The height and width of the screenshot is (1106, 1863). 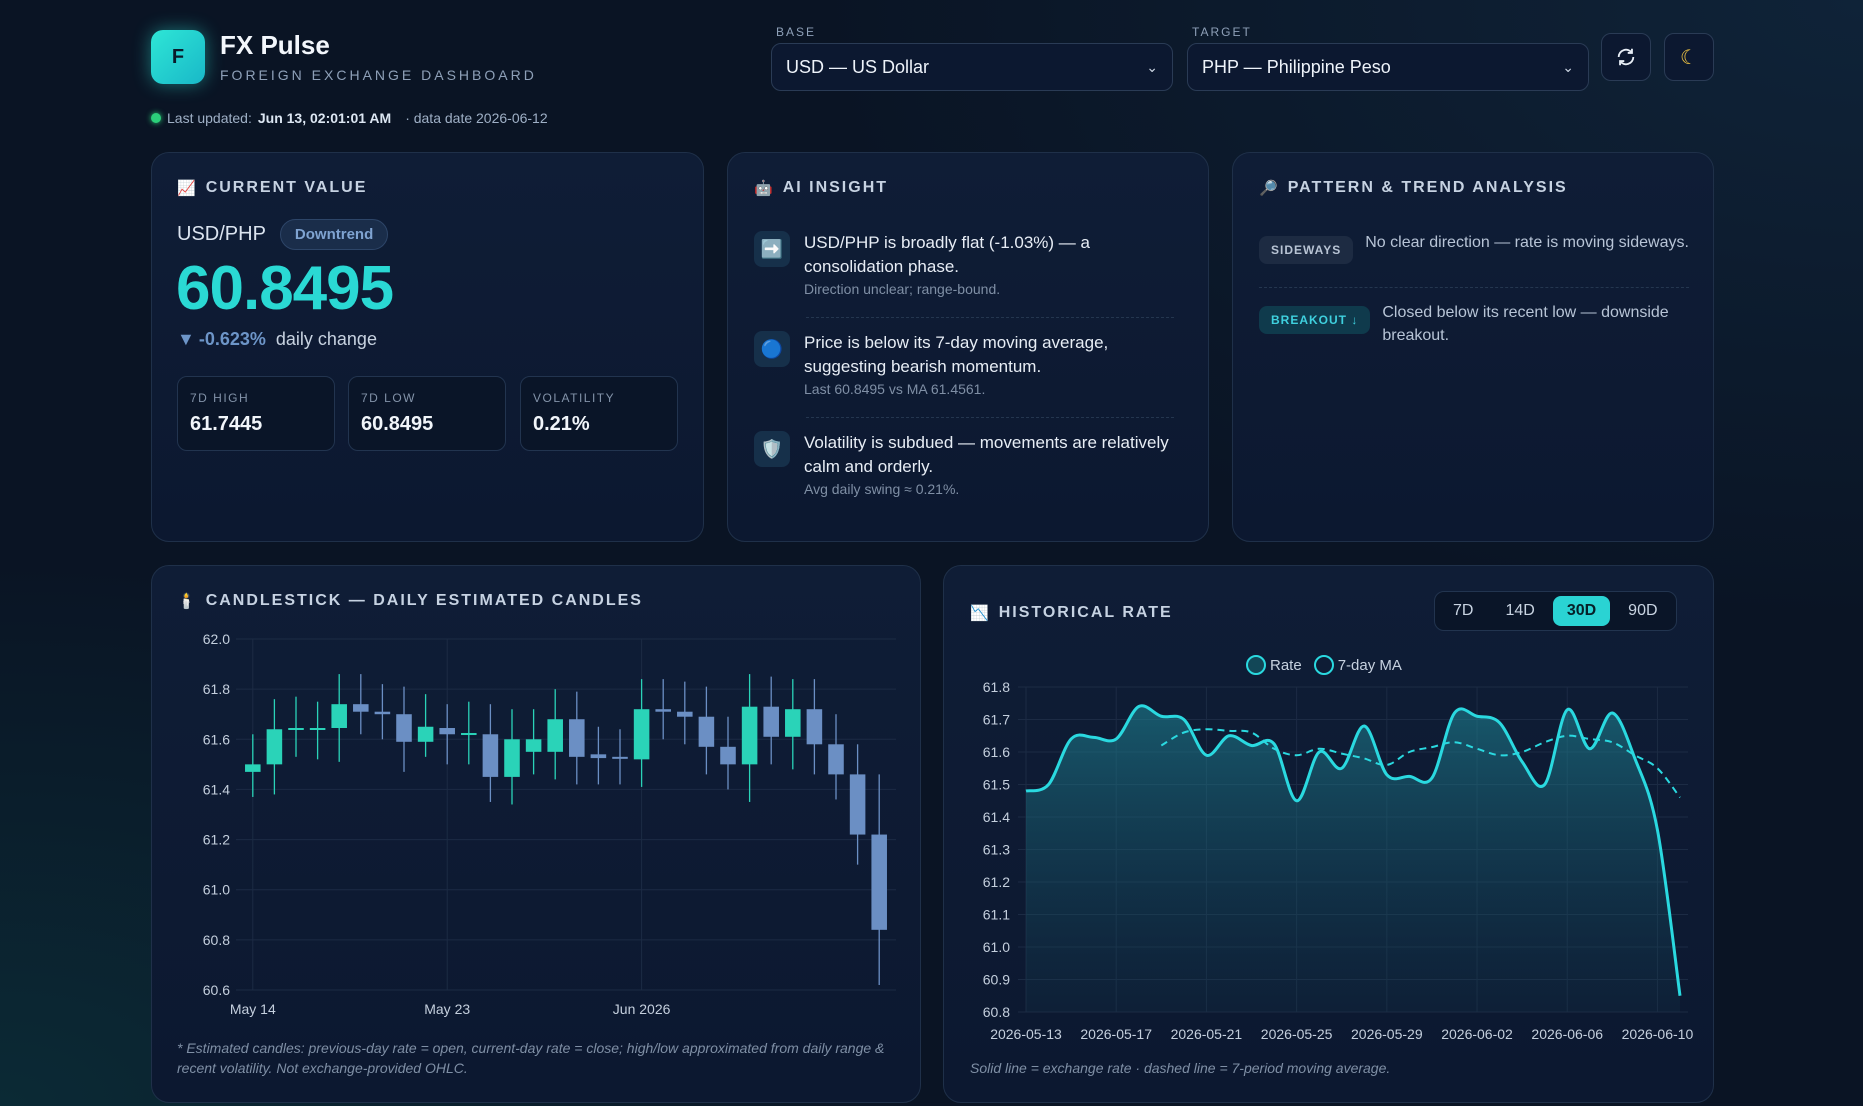 I want to click on app-title: FX Pulse, so click(x=275, y=45).